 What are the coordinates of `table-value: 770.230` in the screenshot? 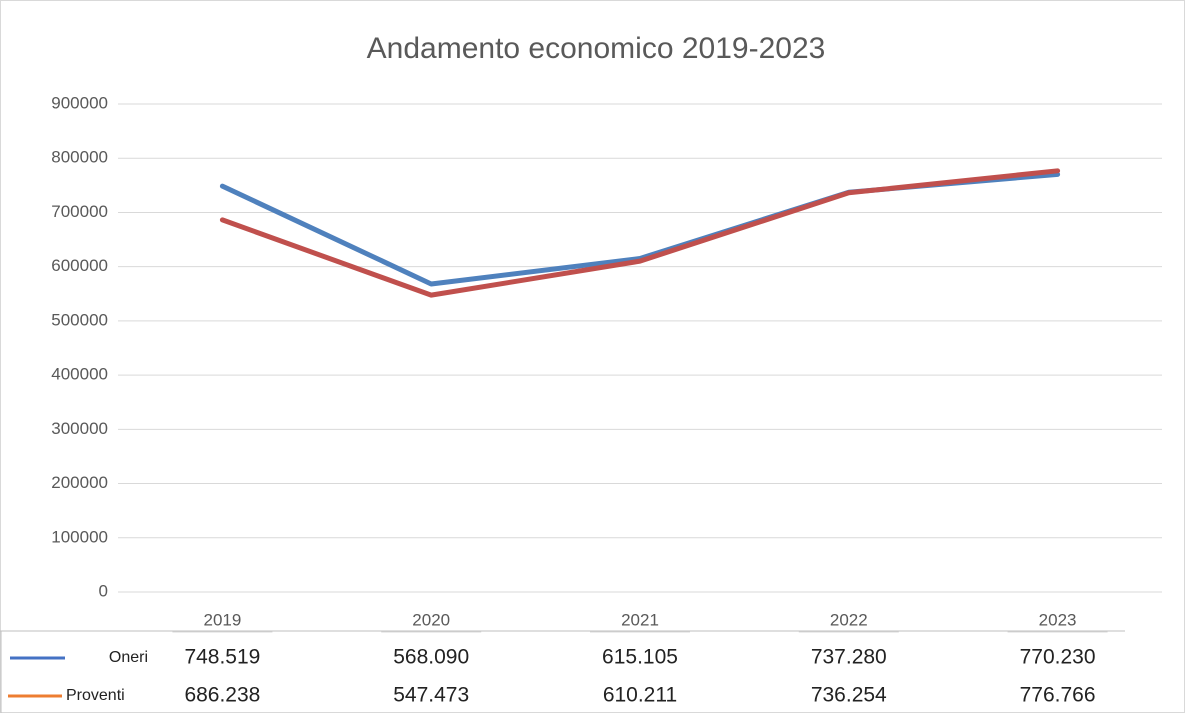 It's located at (1058, 657).